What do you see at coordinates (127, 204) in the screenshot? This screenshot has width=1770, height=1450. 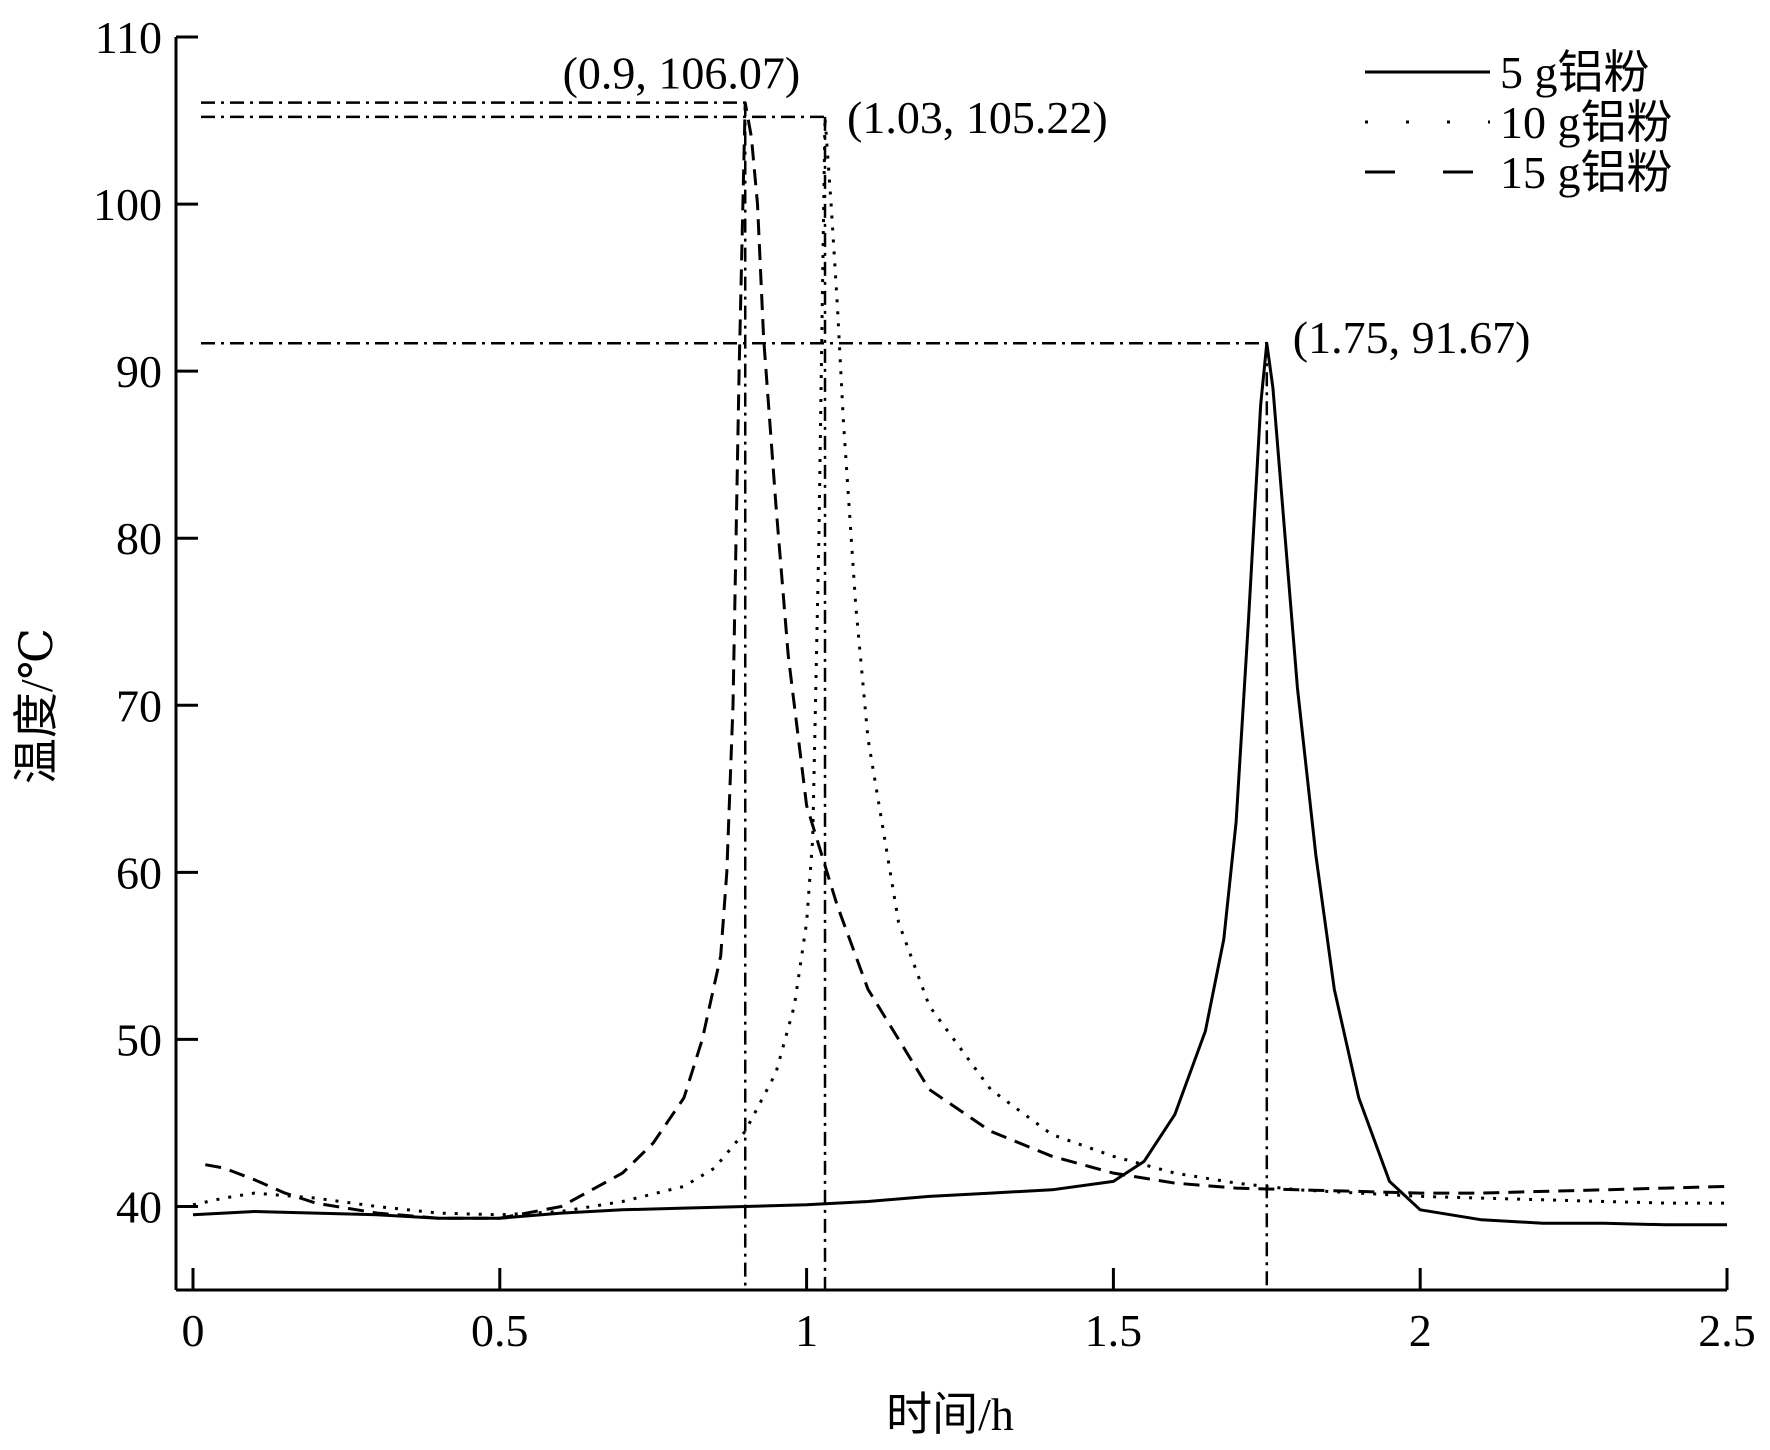 I see `y-tick-label: 100` at bounding box center [127, 204].